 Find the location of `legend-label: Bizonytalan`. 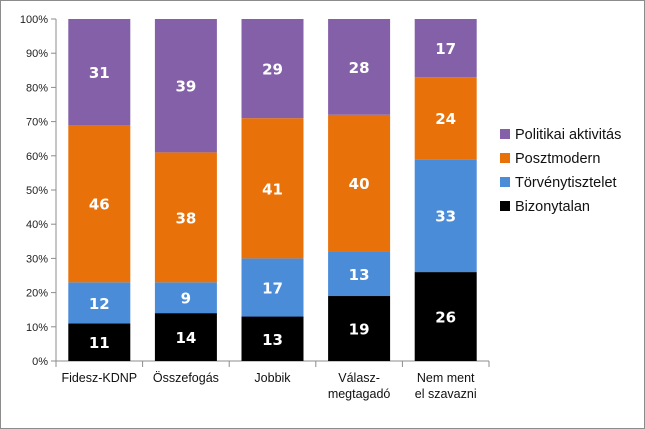

legend-label: Bizonytalan is located at coordinates (552, 207).